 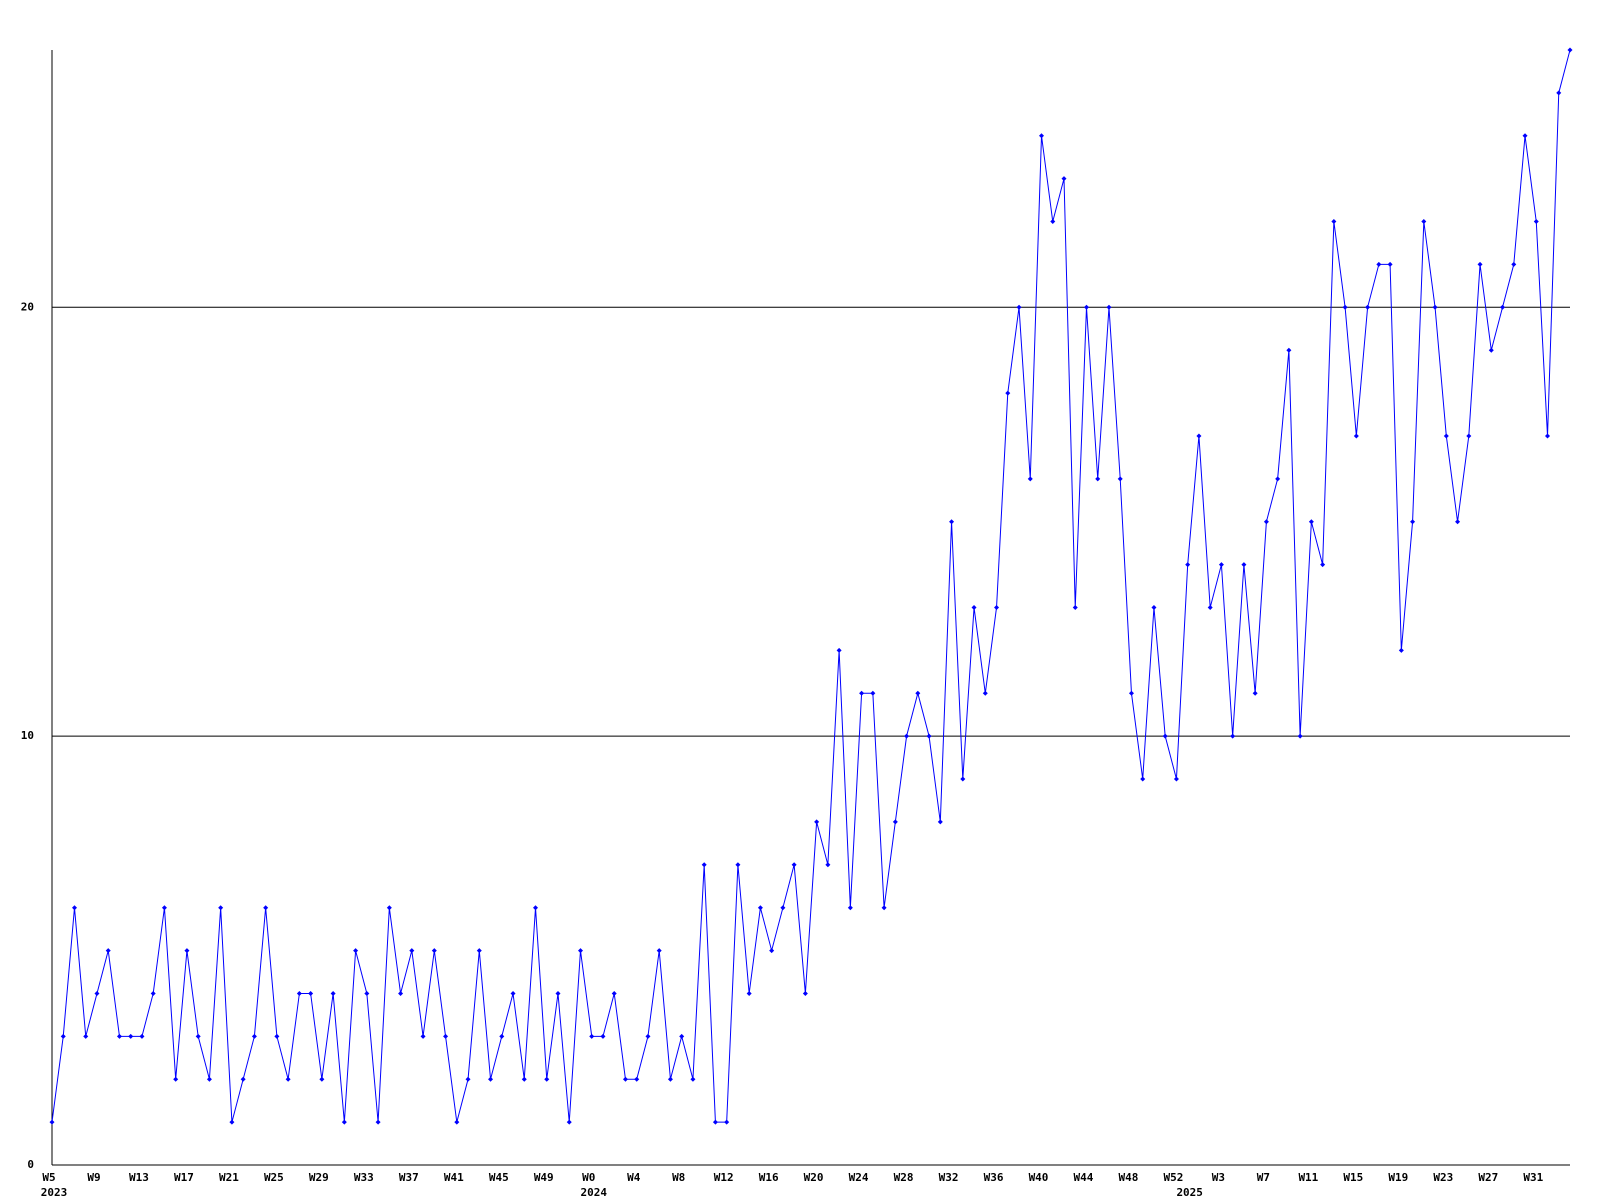 What do you see at coordinates (499, 1177) in the screenshot?
I see `x-tick-label: W45` at bounding box center [499, 1177].